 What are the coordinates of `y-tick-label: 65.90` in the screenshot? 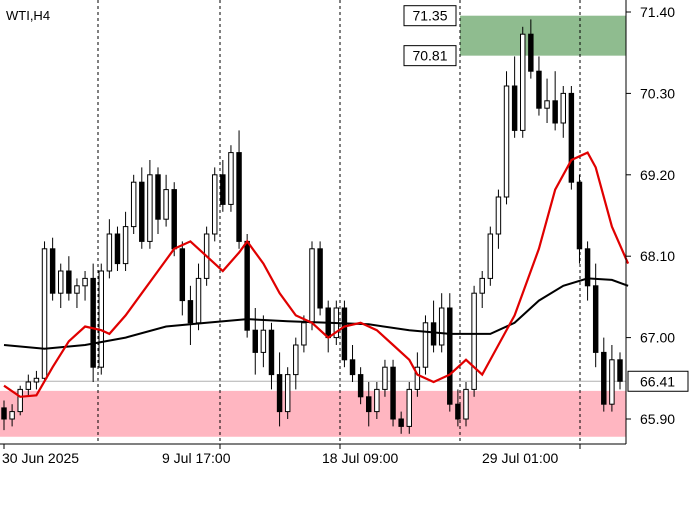 It's located at (657, 419).